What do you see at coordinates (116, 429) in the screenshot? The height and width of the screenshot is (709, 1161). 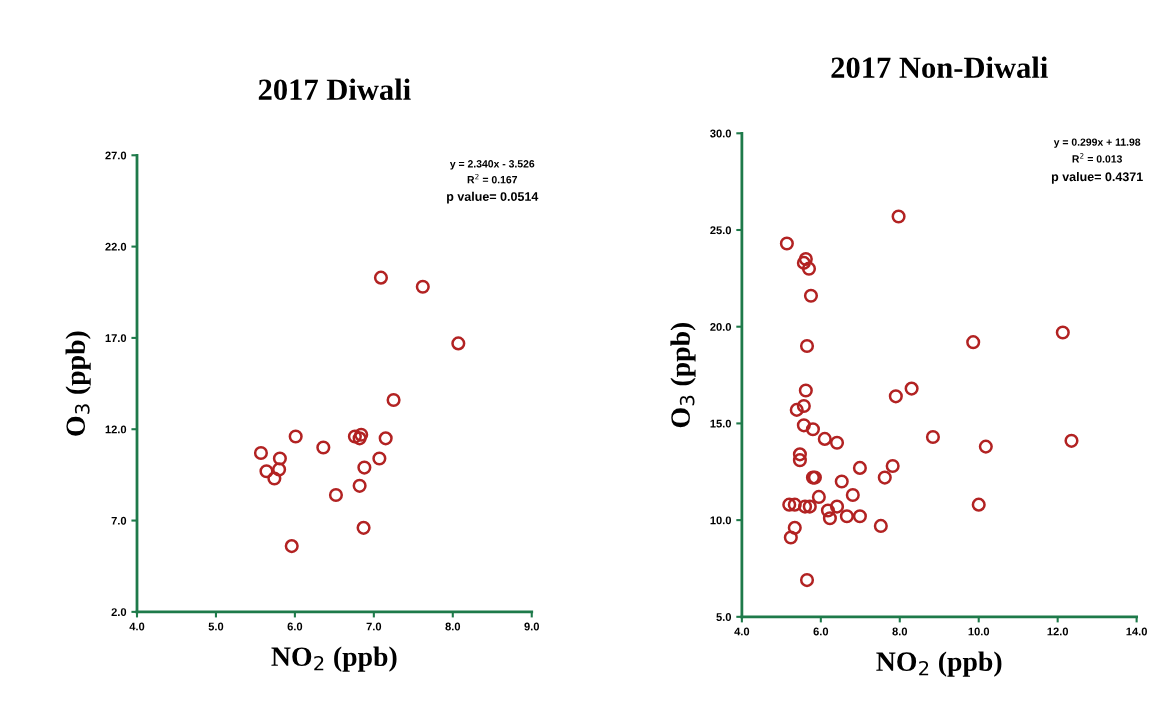 I see `y-tick-label: 12.0` at bounding box center [116, 429].